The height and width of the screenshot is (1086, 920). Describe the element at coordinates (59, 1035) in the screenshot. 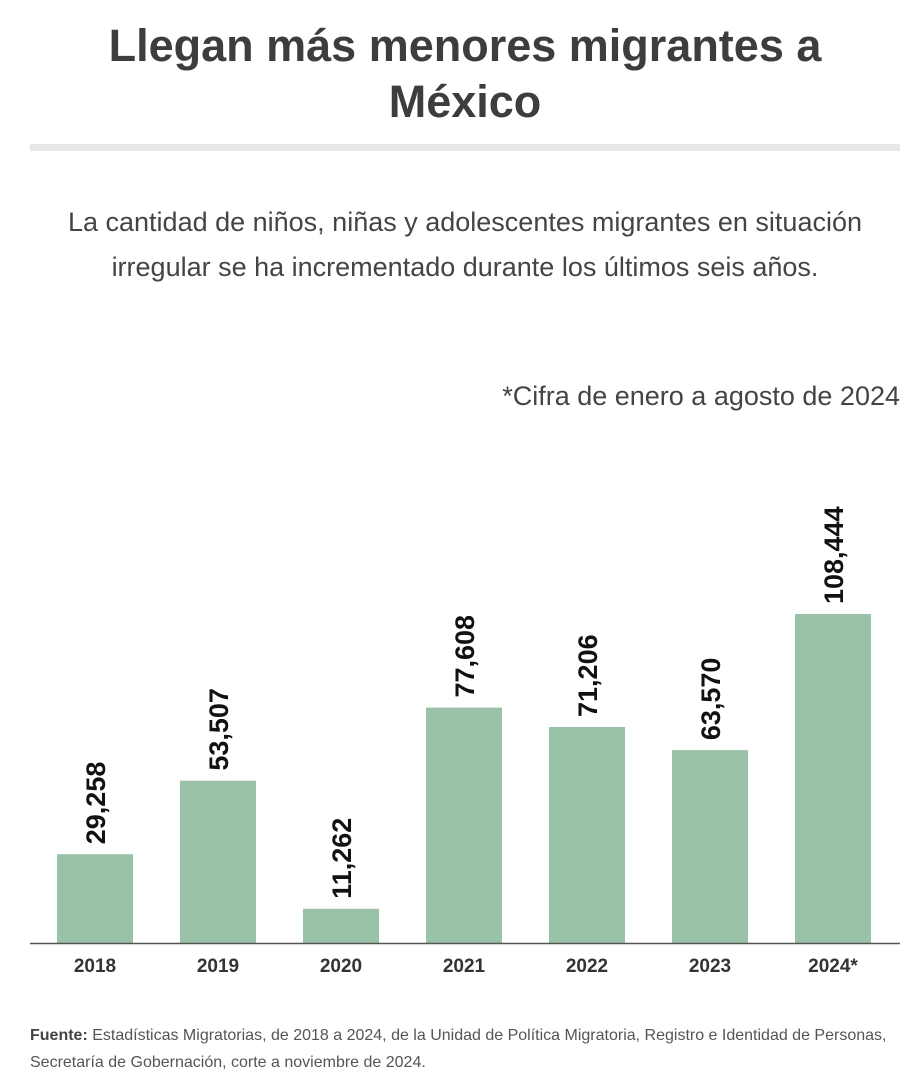

I see `source-label: Fuente:` at that location.